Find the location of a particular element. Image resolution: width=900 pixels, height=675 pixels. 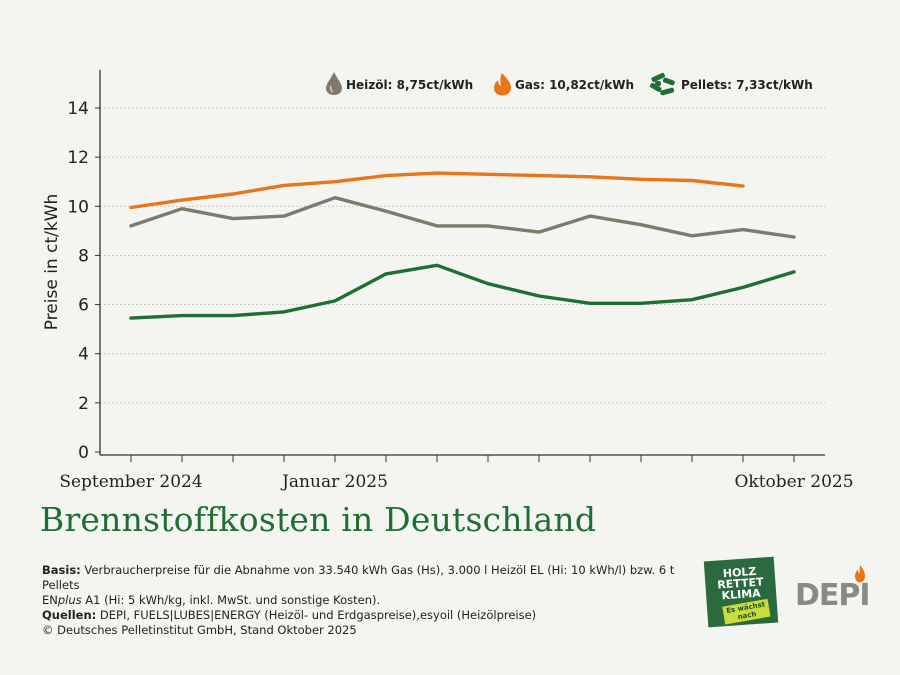

y-tick-label: 4 is located at coordinates (83, 355).